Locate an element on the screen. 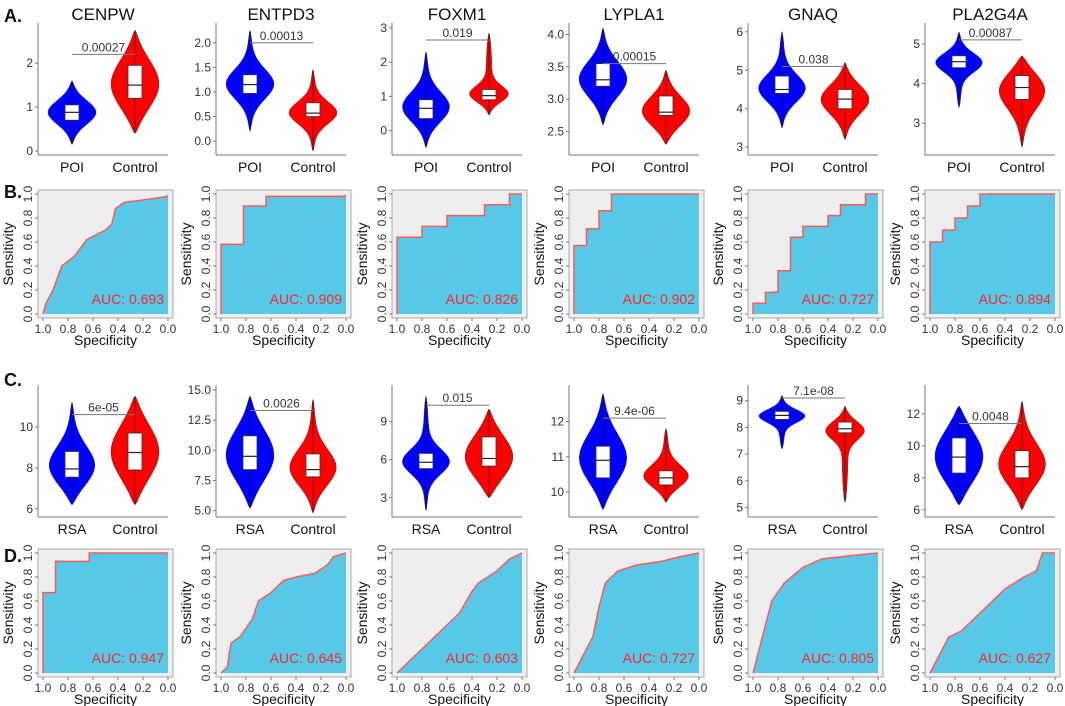 This screenshot has height=706, width=1065. panel-title: PLA2G4A is located at coordinates (990, 14).